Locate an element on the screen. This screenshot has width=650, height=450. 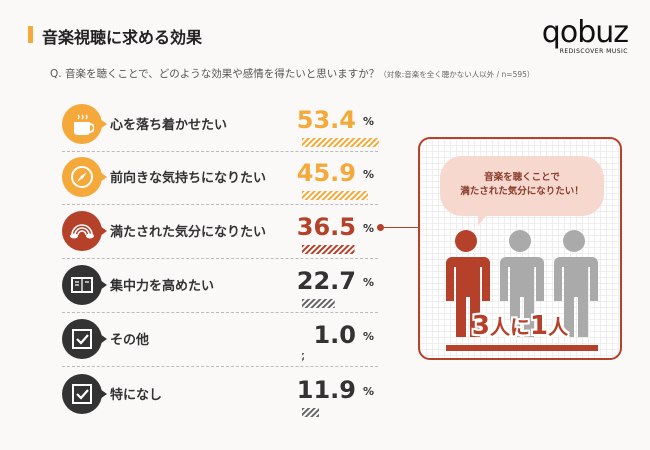
question-text: Q. 音楽を聴くことで、どのような効果や感情を得たいと思いますか？ is located at coordinates (215, 74).